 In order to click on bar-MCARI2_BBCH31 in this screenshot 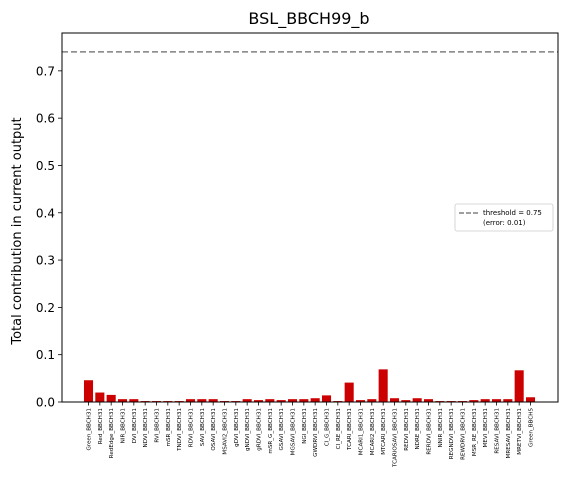, I will do `click(372, 400)`.